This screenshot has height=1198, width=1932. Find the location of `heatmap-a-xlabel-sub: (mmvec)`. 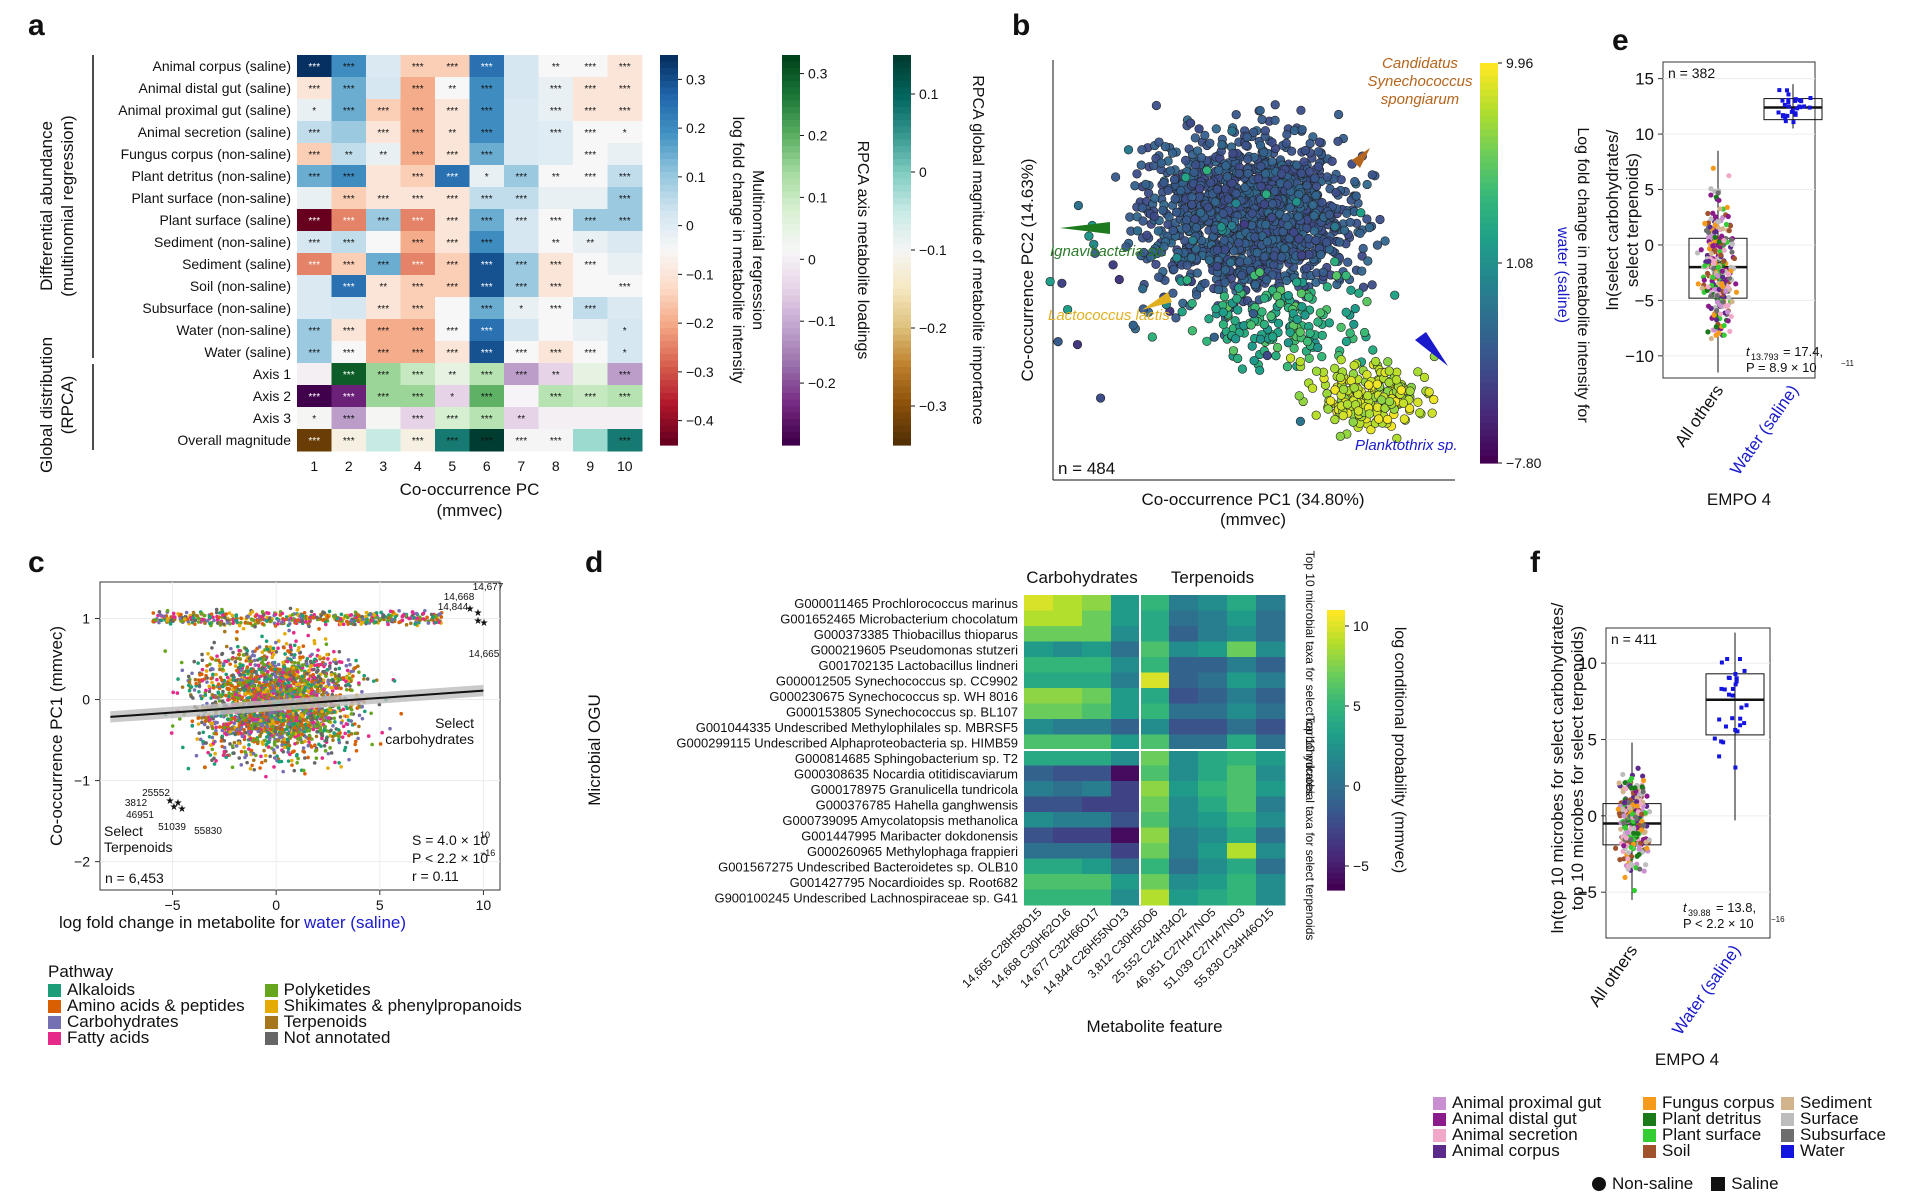

heatmap-a-xlabel-sub: (mmvec) is located at coordinates (469, 510).